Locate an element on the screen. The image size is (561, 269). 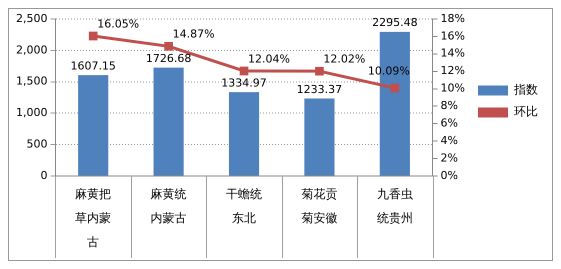
y2-tick-label: 0% is located at coordinates (449, 175).